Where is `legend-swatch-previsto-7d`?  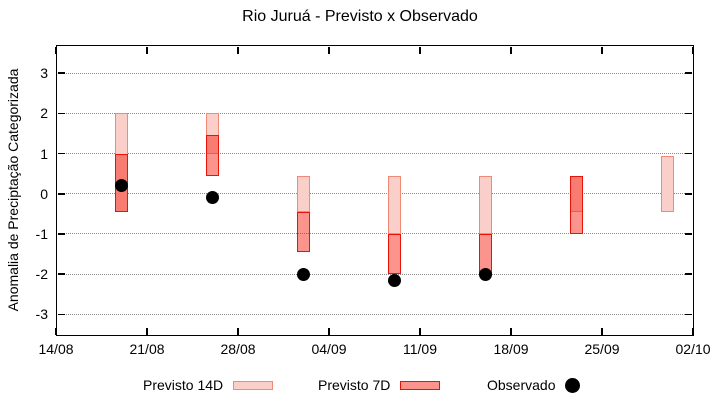 legend-swatch-previsto-7d is located at coordinates (420, 385).